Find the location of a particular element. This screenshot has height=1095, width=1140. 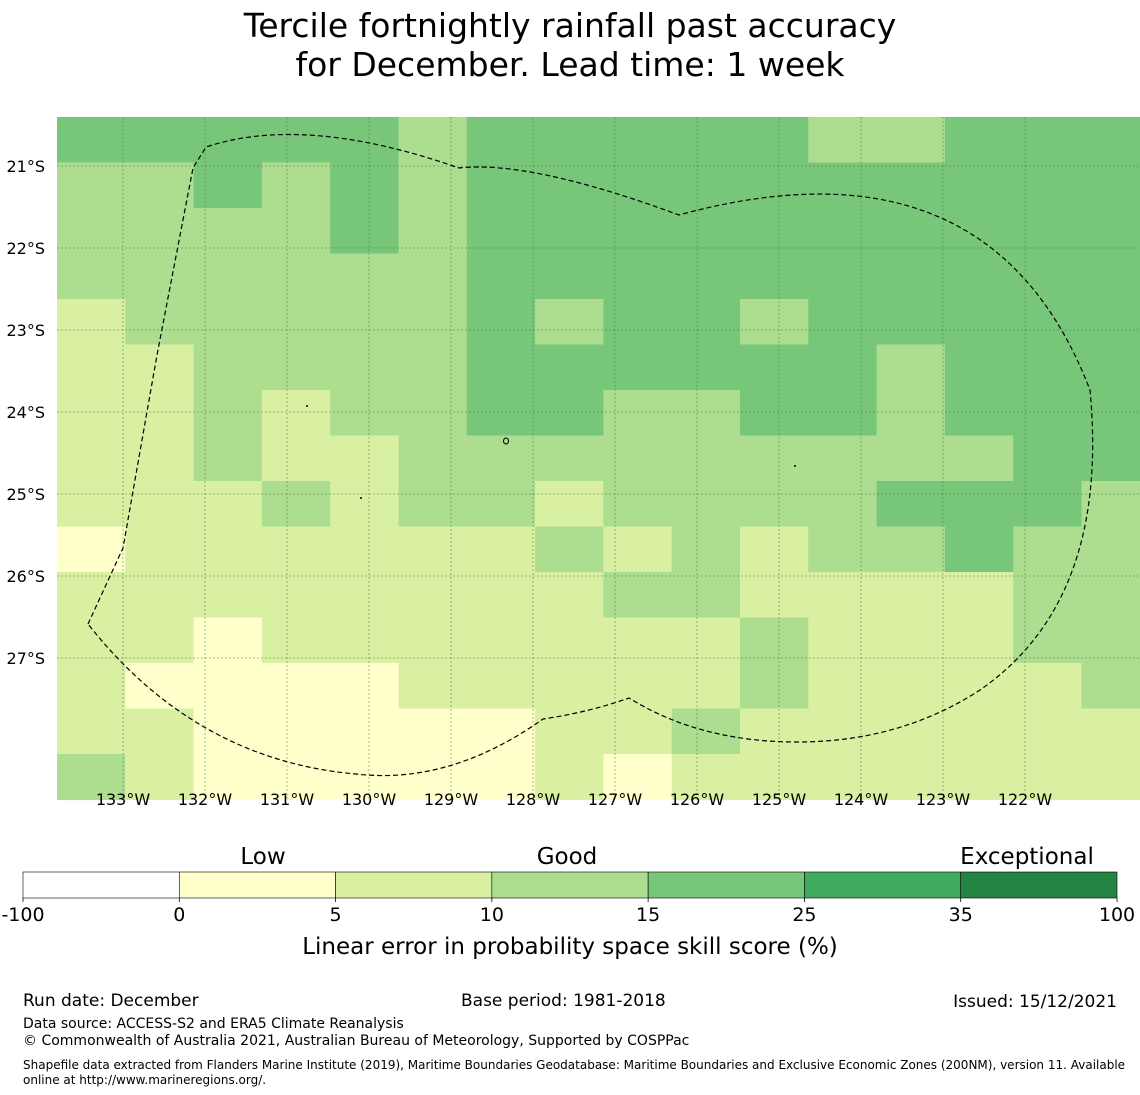

lat-label: 22°S is located at coordinates (25, 248).